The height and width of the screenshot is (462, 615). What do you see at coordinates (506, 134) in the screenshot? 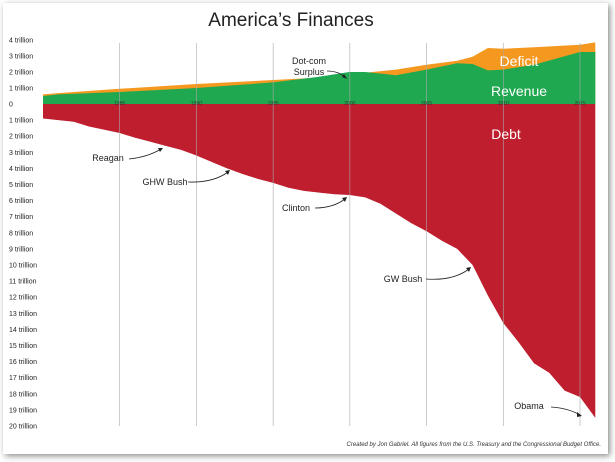
I see `debt-area-label: Debt` at bounding box center [506, 134].